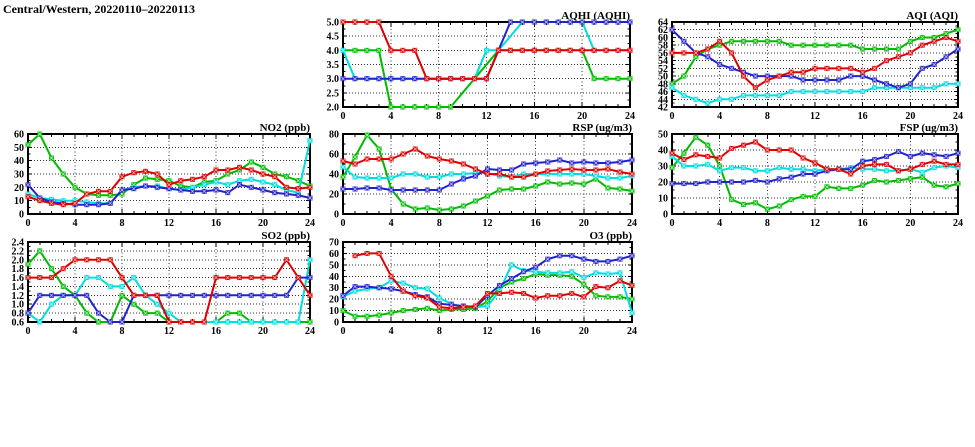 The image size is (975, 447). Describe the element at coordinates (663, 69) in the screenshot. I see `svg-text: 52` at that location.